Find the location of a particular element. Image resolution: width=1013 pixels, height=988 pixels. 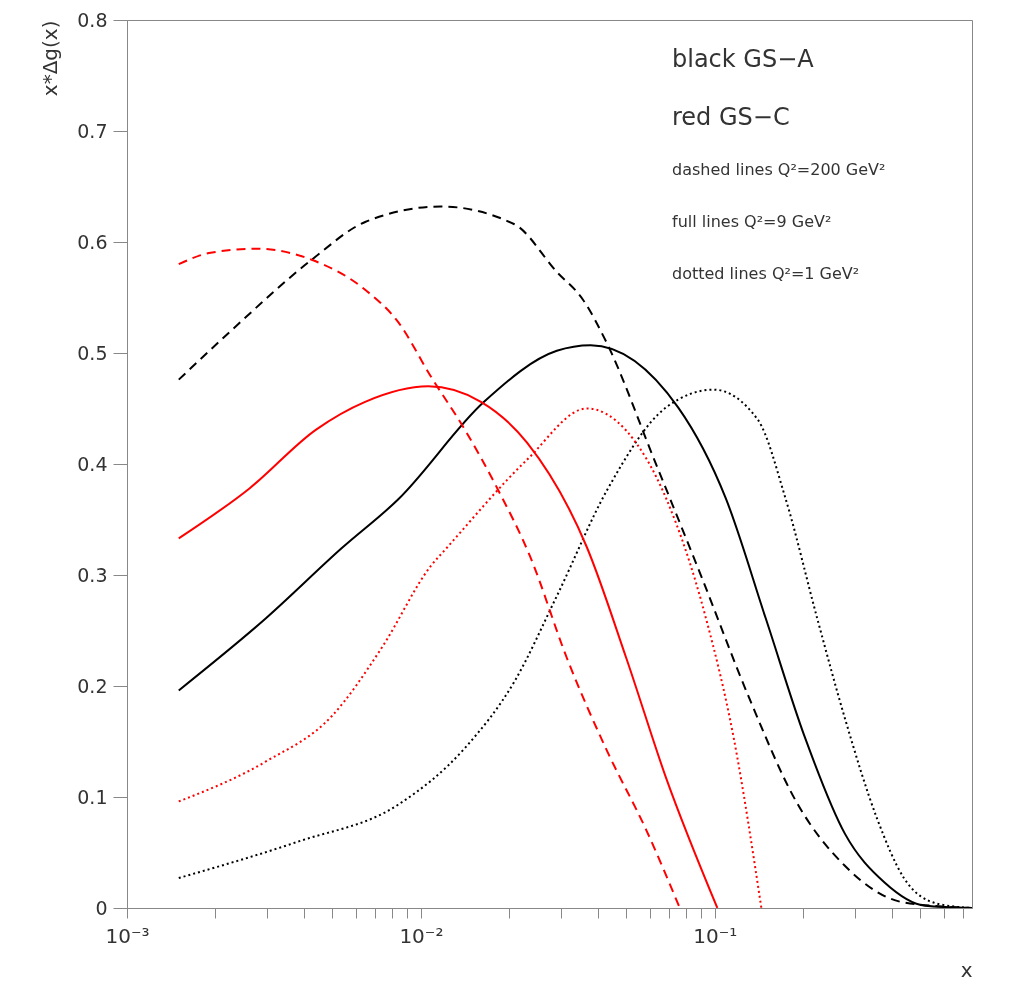

annotation: dotted lines Q²=1 GeV² is located at coordinates (766, 273).